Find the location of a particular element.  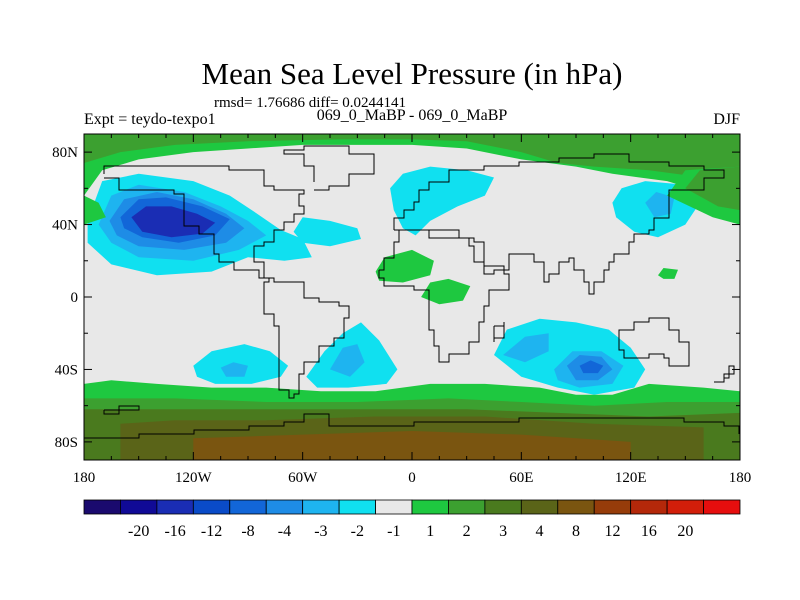

colorbar-label: -4 is located at coordinates (284, 531).